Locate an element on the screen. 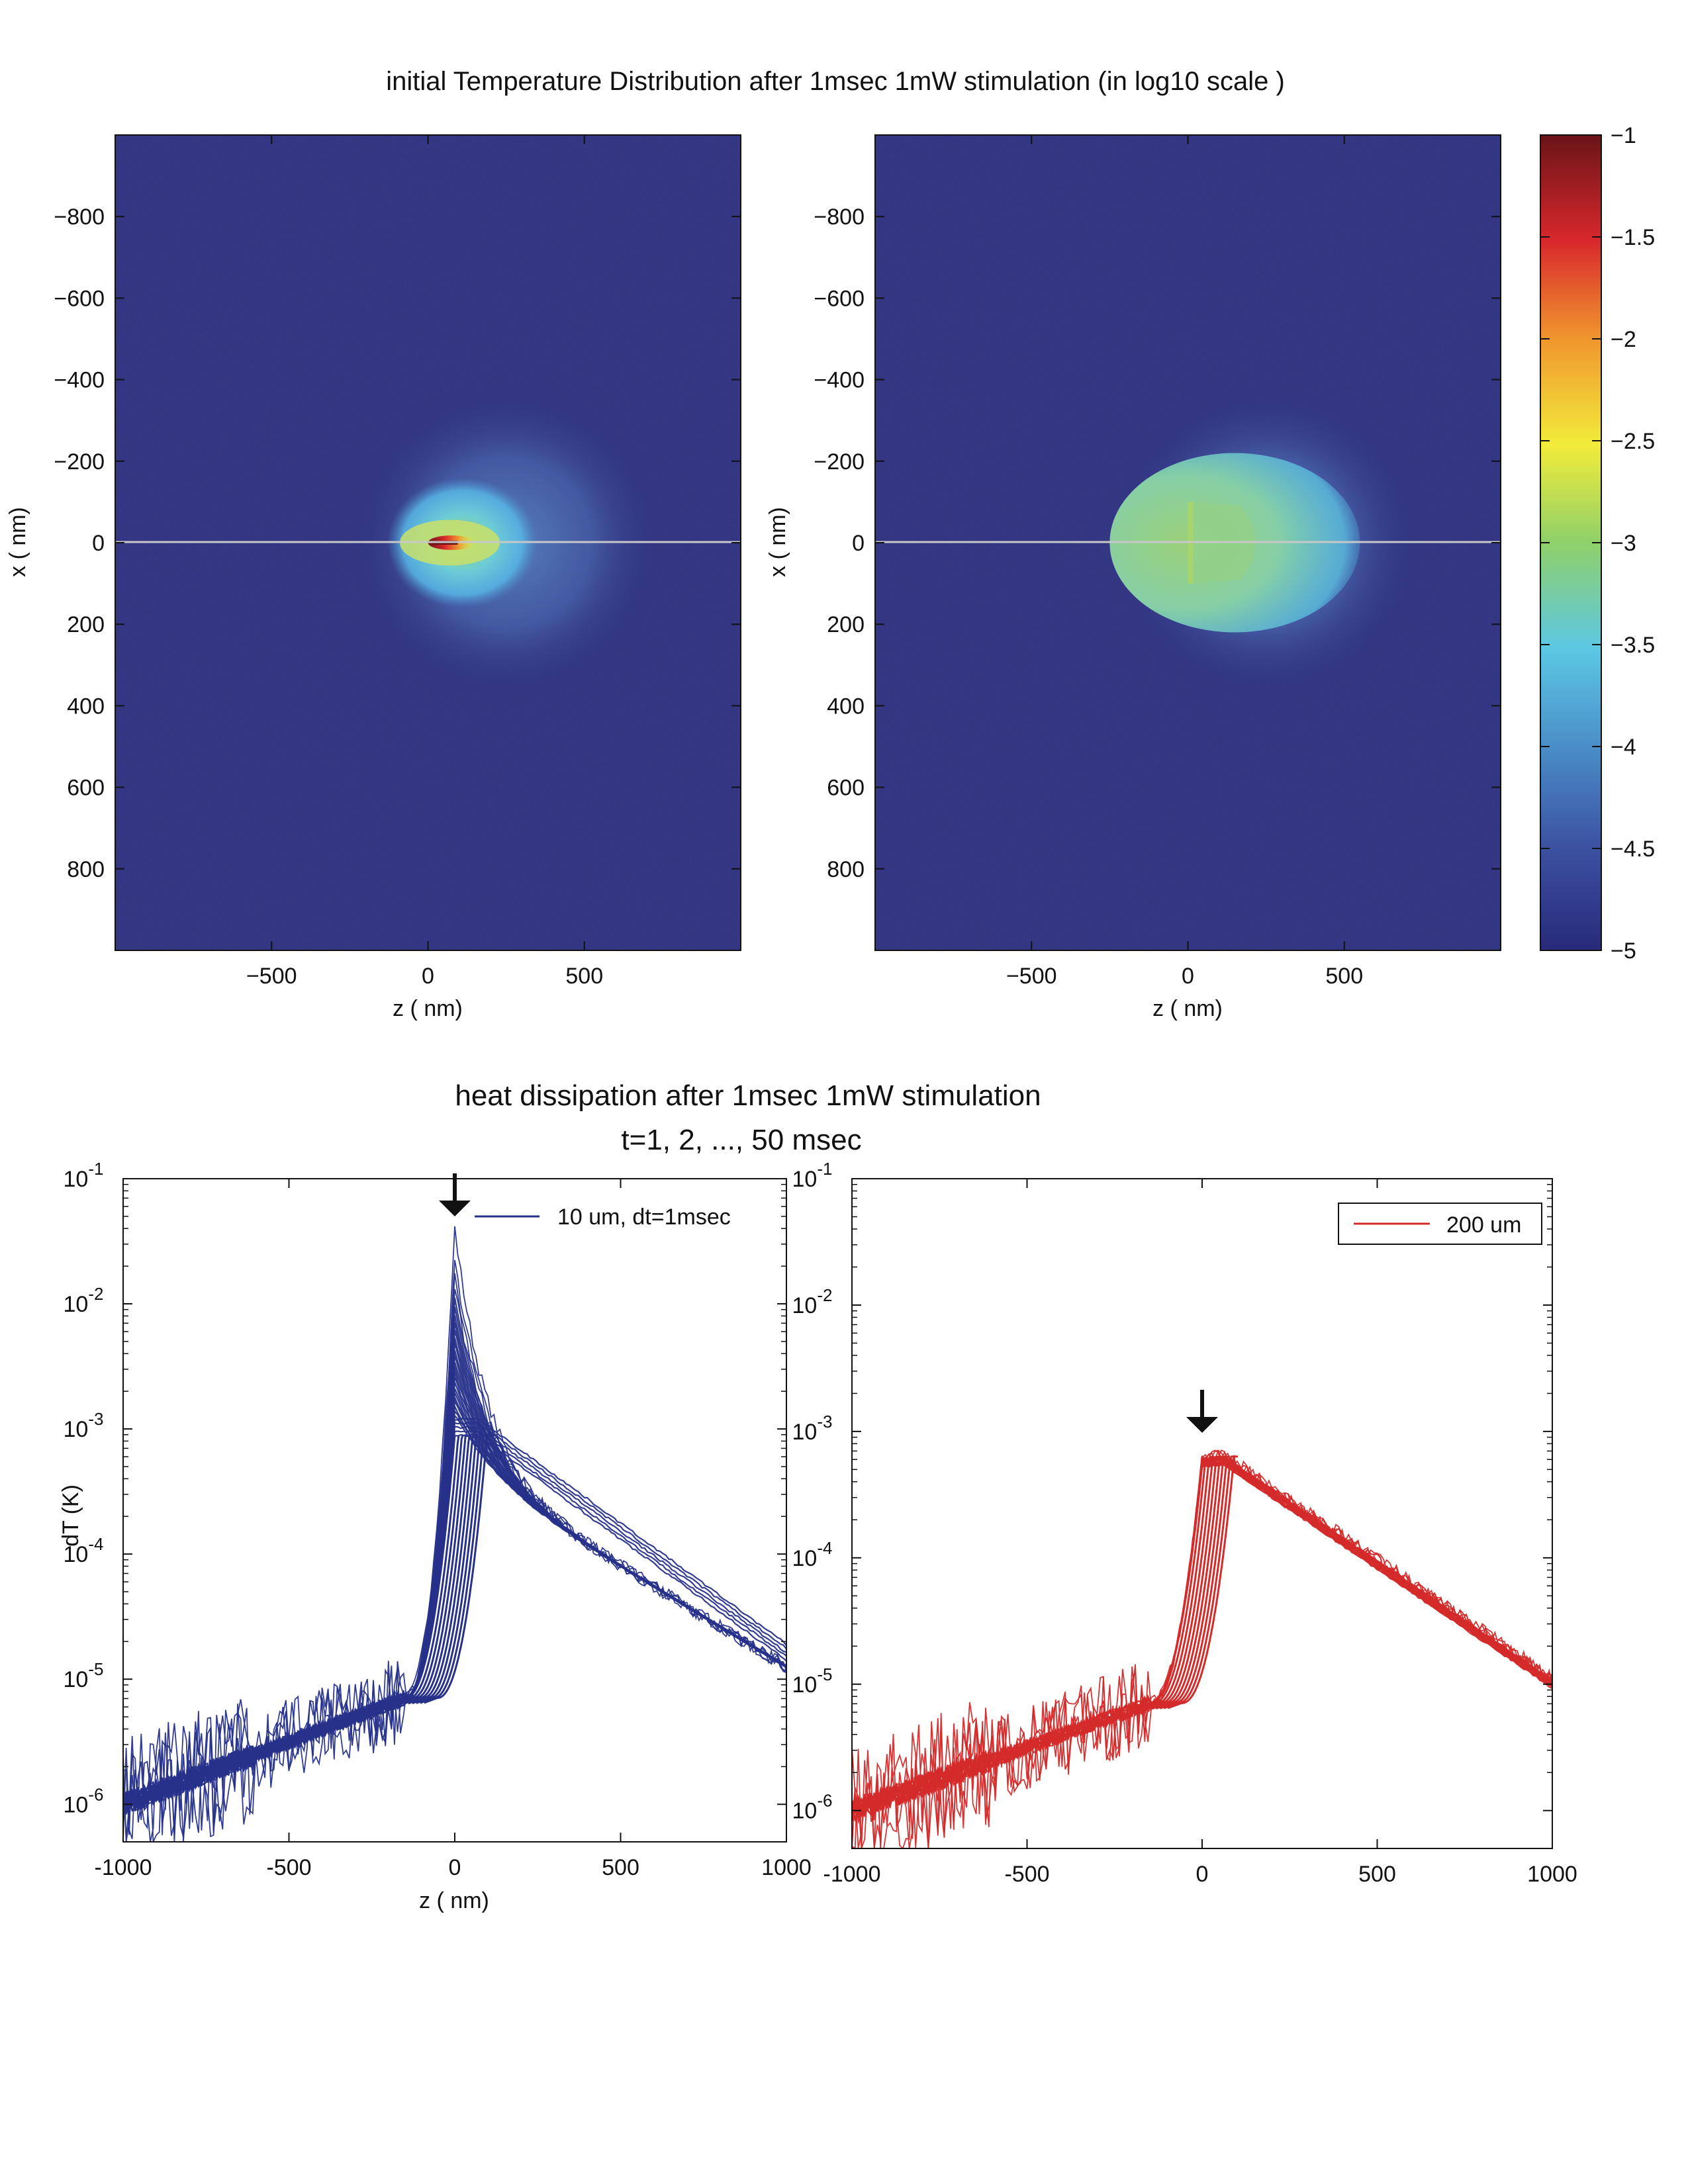 This screenshot has height=2184, width=1688. y-tick-exponent: -6 is located at coordinates (824, 1801).